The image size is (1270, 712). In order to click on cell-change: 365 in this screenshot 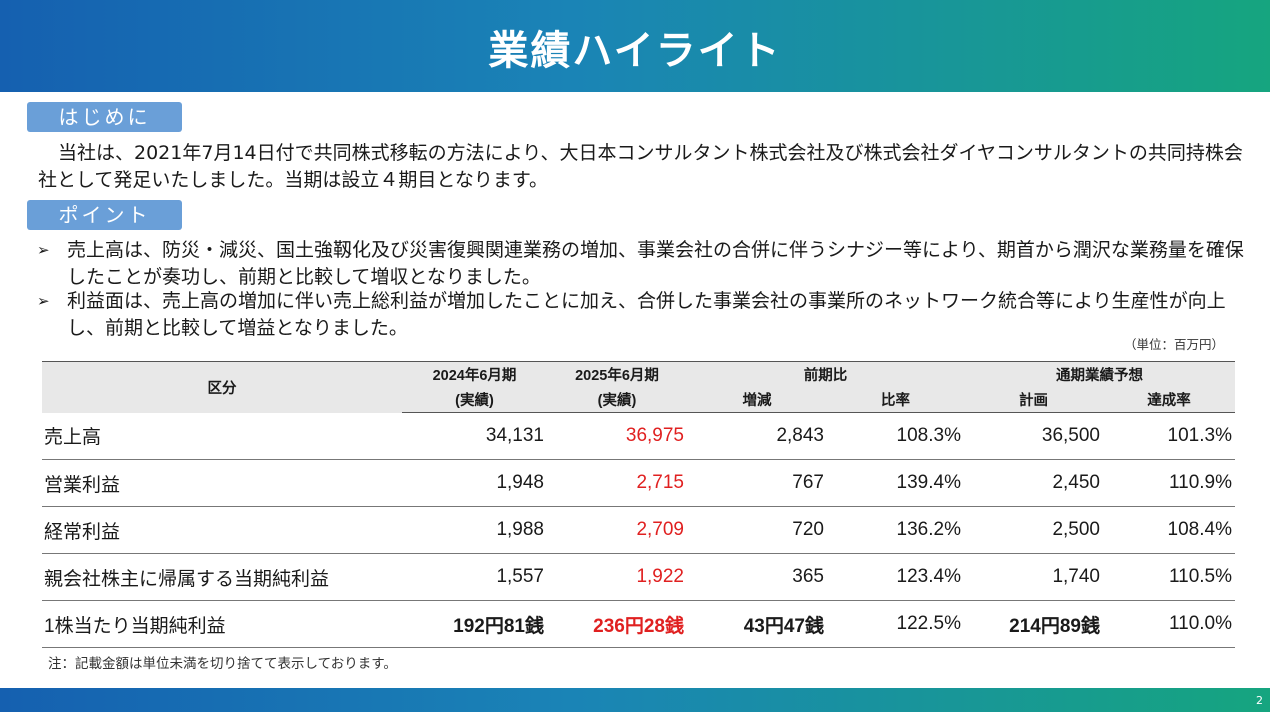, I will do `click(757, 577)`.